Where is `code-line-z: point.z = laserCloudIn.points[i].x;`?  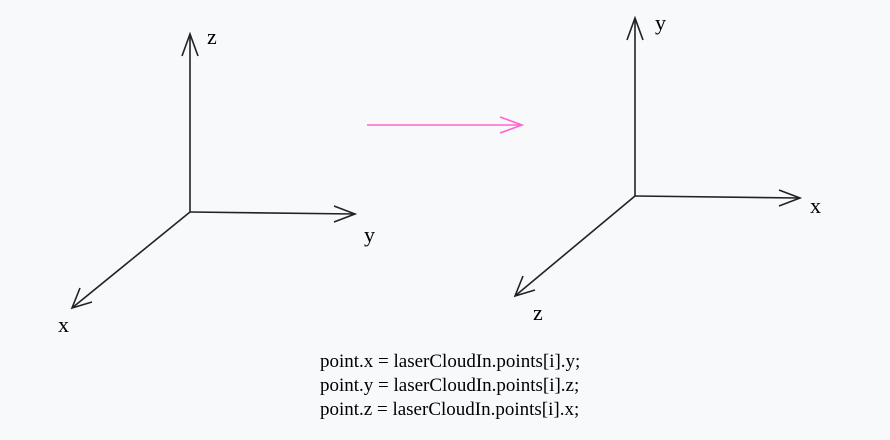 code-line-z: point.z = laserCloudIn.points[i].x; is located at coordinates (450, 409).